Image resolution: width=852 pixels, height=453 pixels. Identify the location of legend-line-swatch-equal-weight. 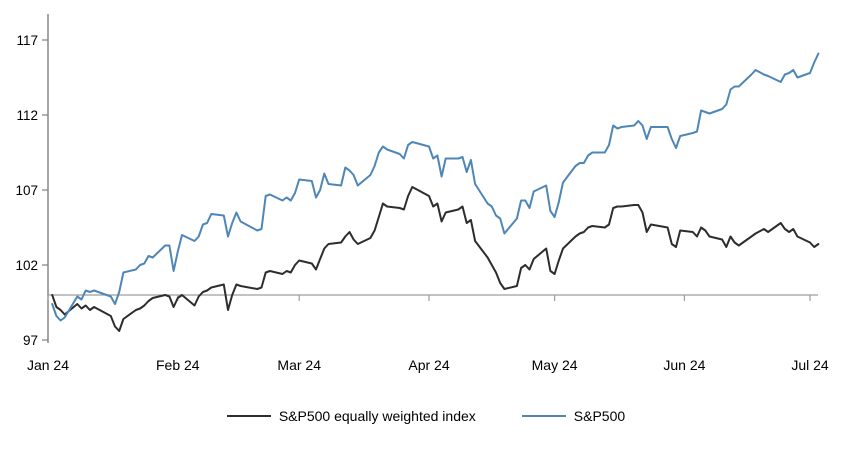
(248, 416).